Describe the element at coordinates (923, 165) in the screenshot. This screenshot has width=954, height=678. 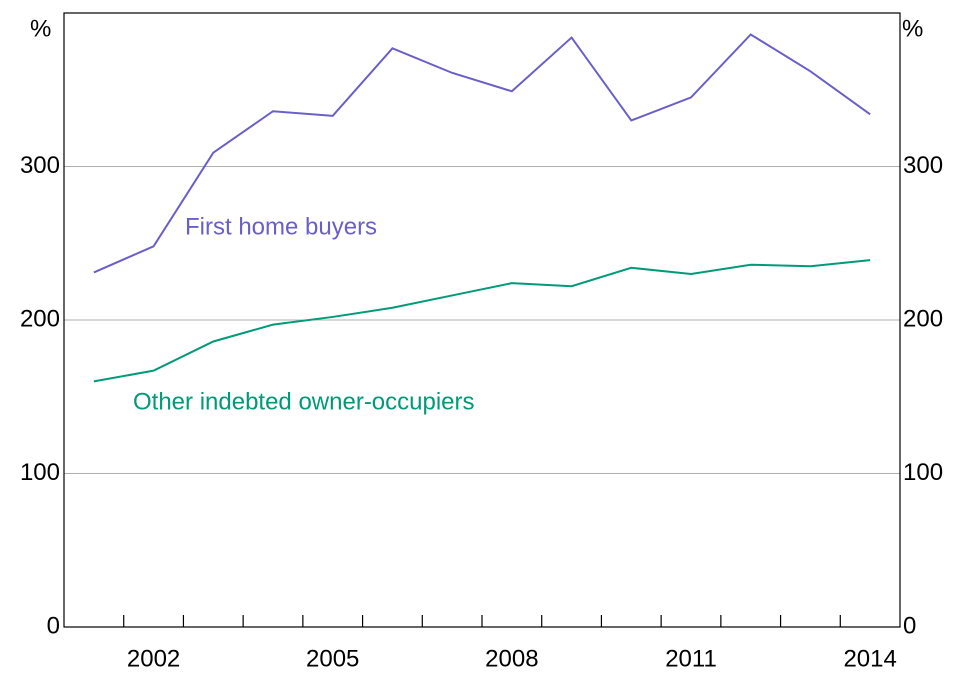
I see `y2-tick-label: 300` at that location.